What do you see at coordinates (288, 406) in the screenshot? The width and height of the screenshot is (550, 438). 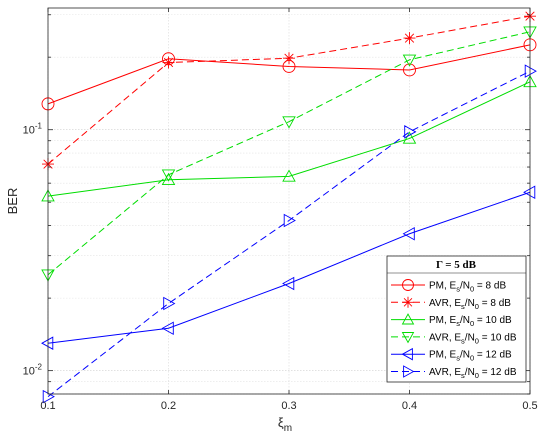 I see `x-tick-label: 0.3` at bounding box center [288, 406].